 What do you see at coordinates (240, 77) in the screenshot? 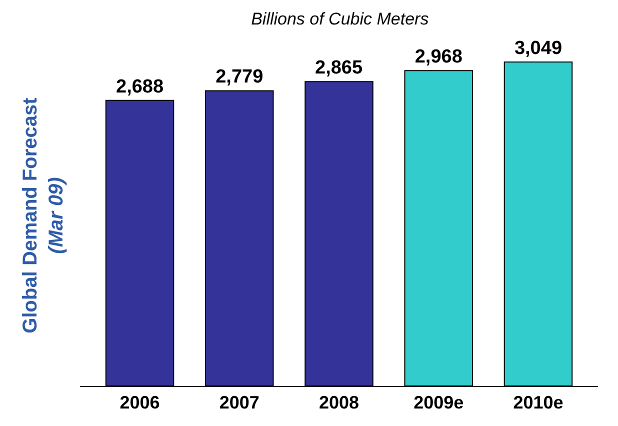
I see `data-label: 2,779` at bounding box center [240, 77].